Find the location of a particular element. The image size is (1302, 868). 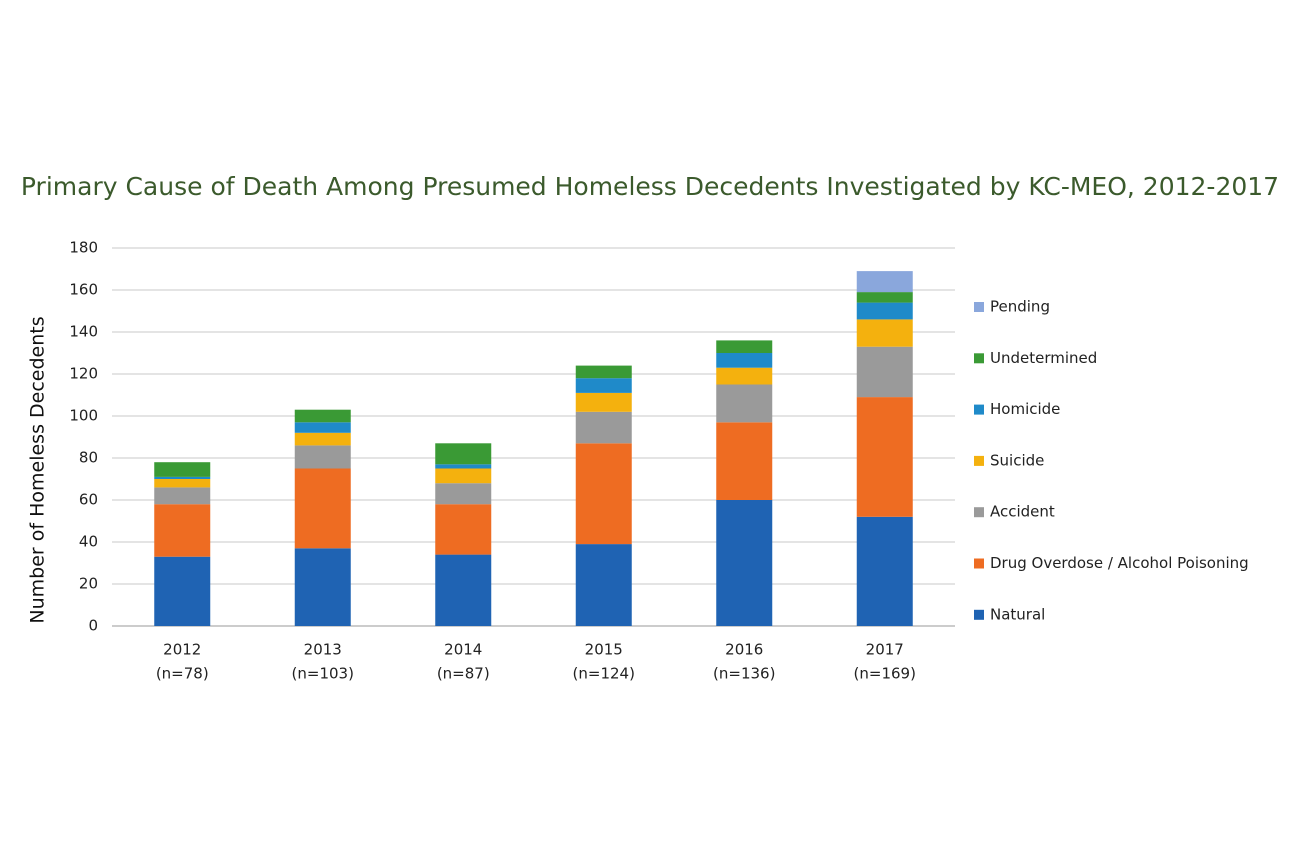

y-tick-label: 120 is located at coordinates (83, 374).